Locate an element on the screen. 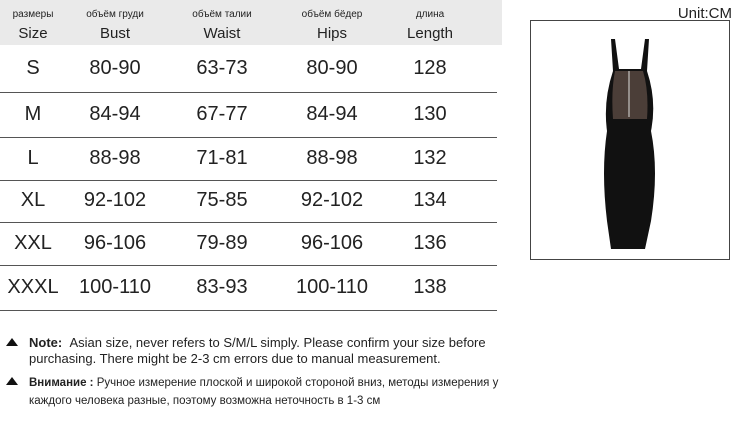  table-cell: 63-73 is located at coordinates (222, 67).